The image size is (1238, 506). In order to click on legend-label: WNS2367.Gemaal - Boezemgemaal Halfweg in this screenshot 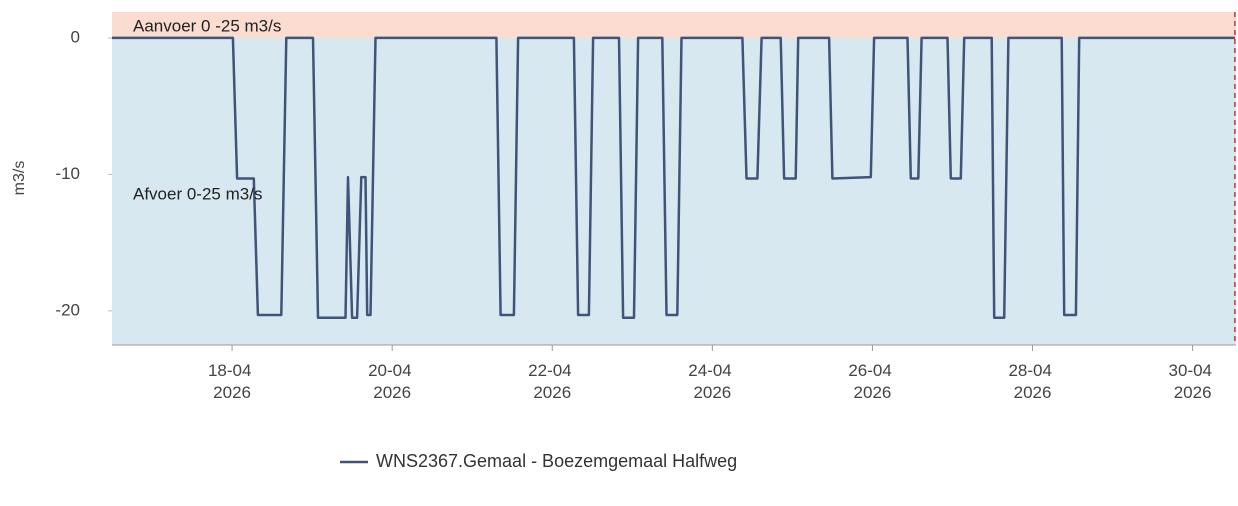, I will do `click(556, 461)`.